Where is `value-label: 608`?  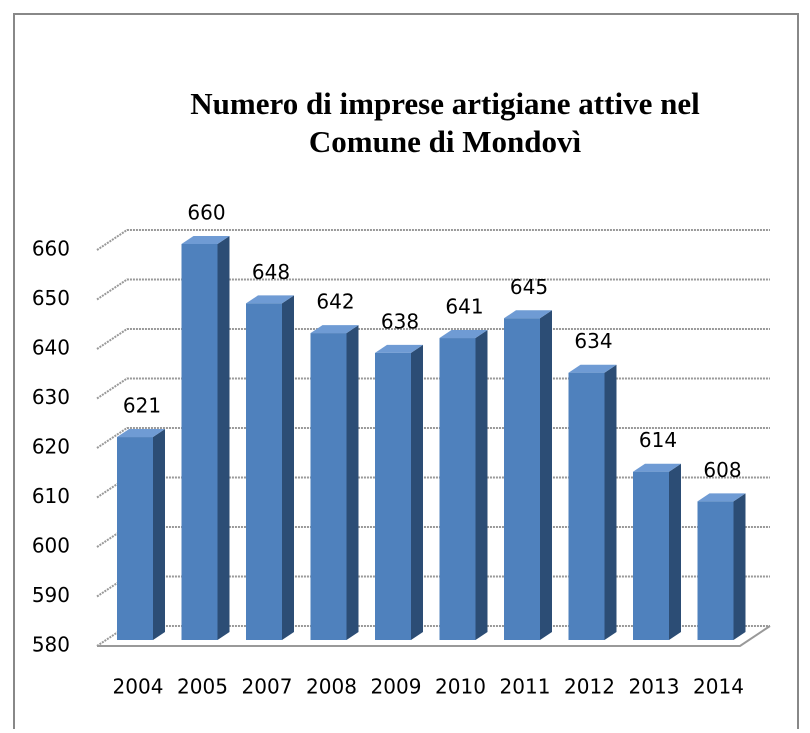 value-label: 608 is located at coordinates (722, 470).